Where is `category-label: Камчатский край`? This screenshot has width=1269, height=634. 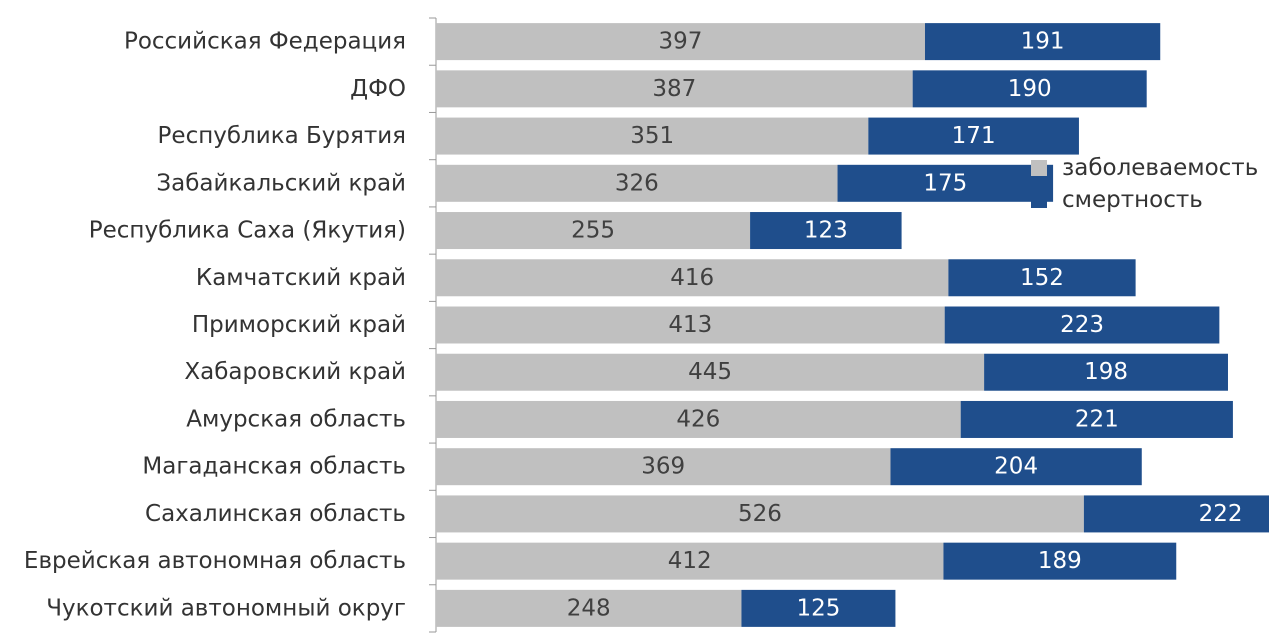
category-label: Камчатский край is located at coordinates (301, 278).